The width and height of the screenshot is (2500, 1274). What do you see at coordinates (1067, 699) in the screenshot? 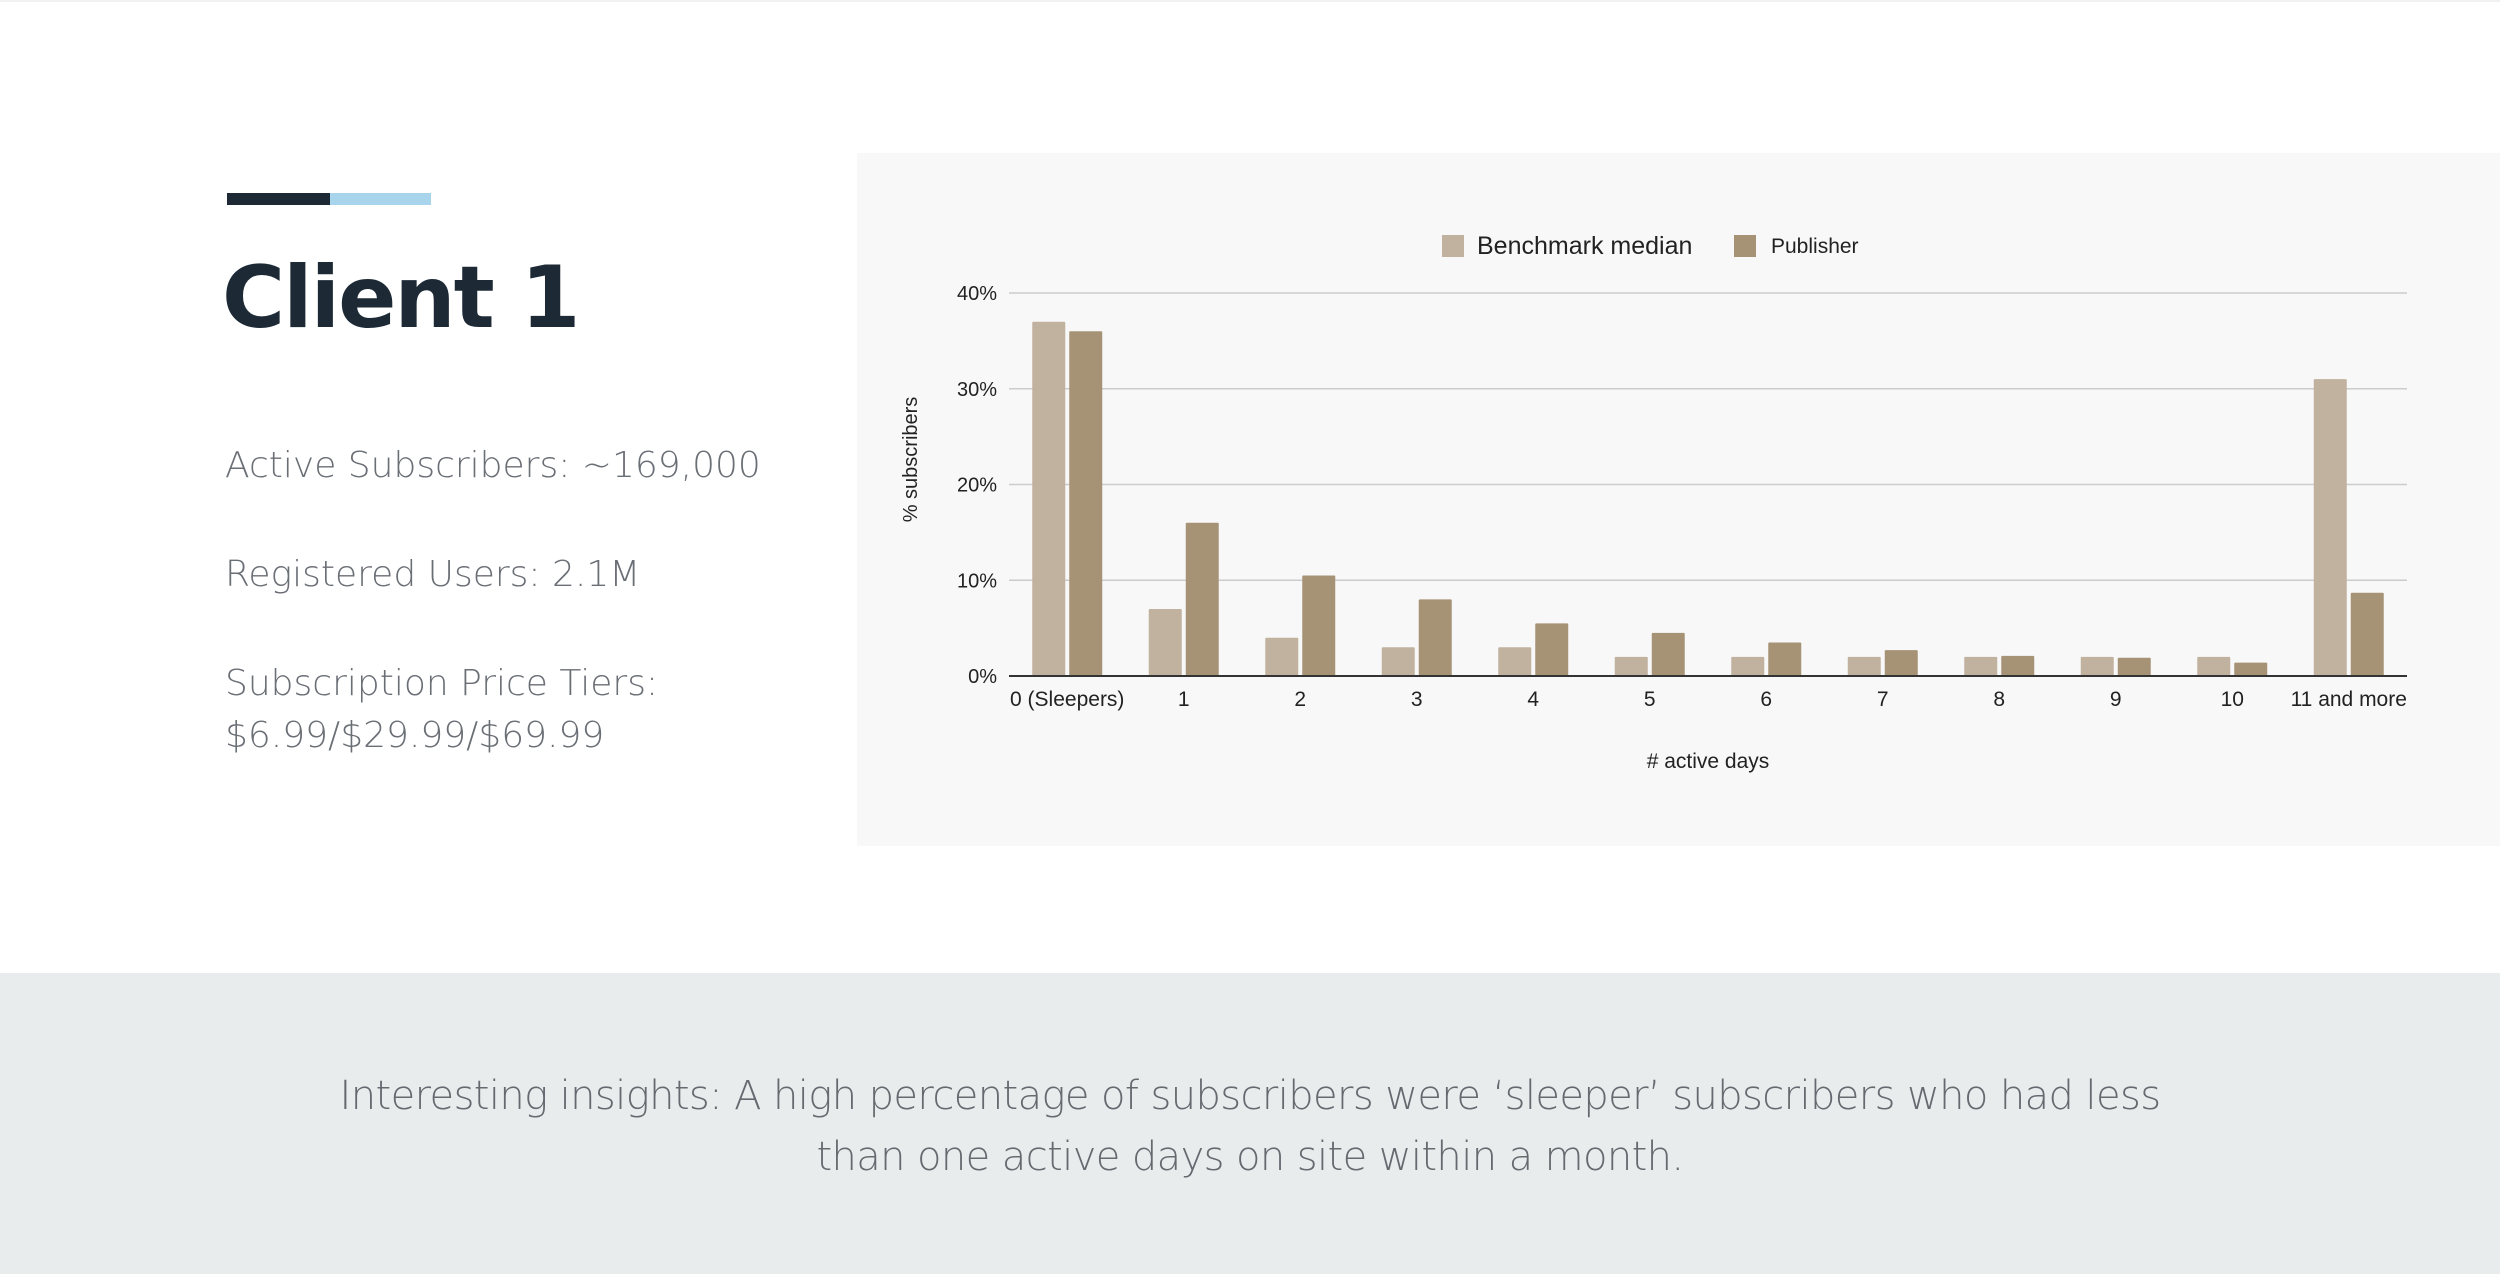
I see `x-tick-label: 0 (Sleepers)` at bounding box center [1067, 699].